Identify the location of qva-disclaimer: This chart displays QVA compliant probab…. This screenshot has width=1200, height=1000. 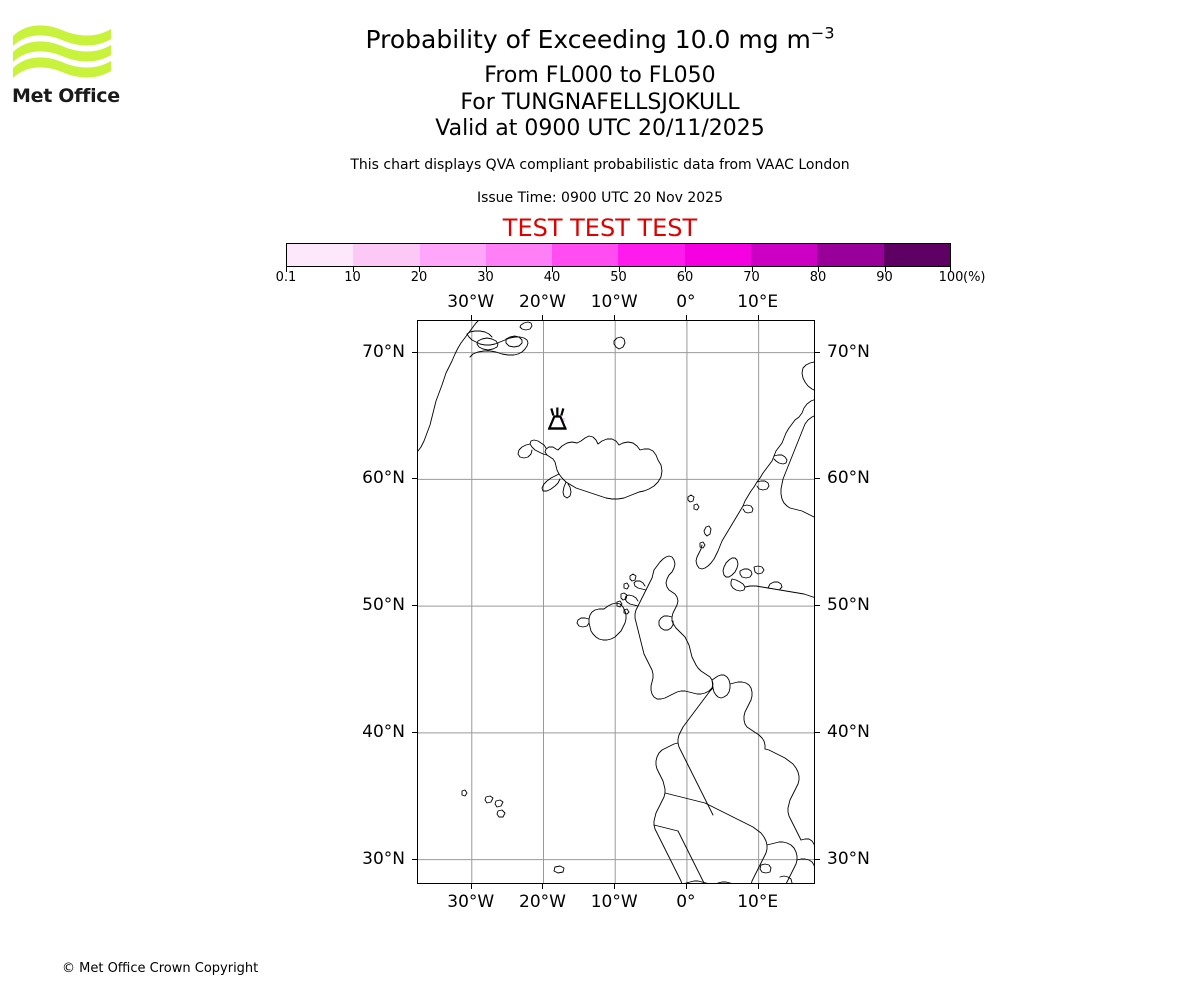
(600, 165).